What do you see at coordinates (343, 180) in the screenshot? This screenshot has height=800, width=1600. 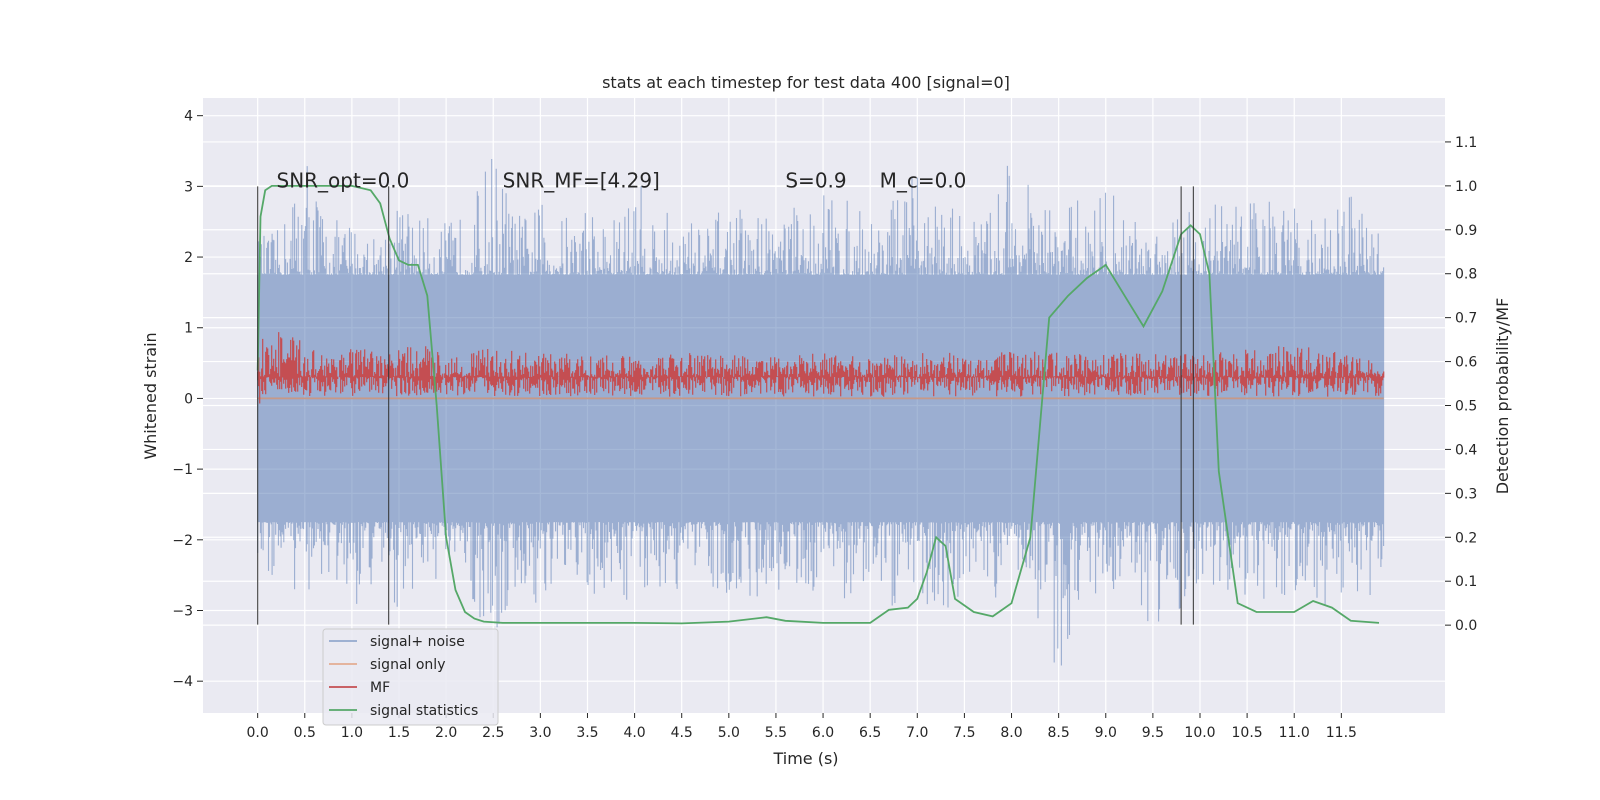 I see `annotation-text: SNR_opt=0.0` at bounding box center [343, 180].